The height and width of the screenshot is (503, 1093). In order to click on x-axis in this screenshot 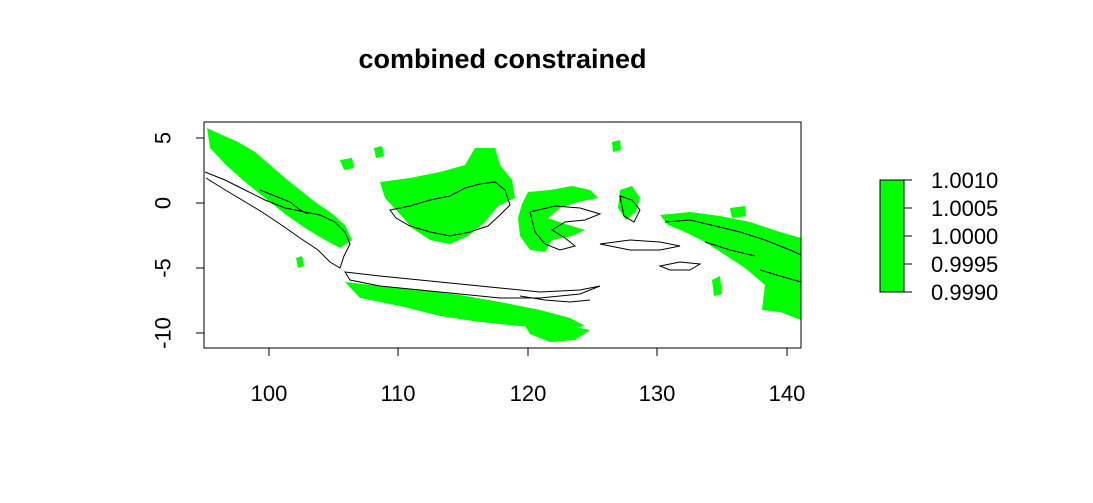, I will do `click(528, 351)`.